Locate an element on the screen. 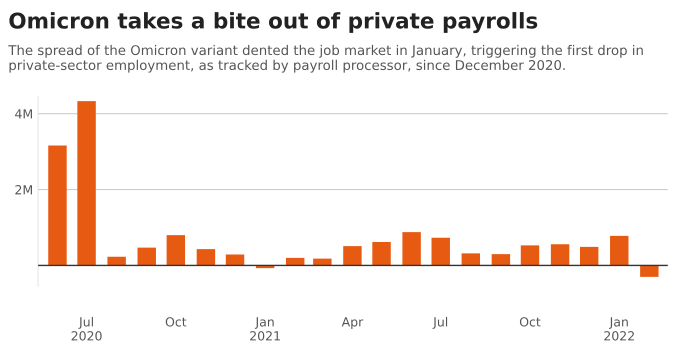 Image resolution: width=692 pixels, height=345 pixels. chart-subtitle: The spread of the Omicron variant dented the job market in January, triggering the first drop in private-sector employment, as tracked by payroll processor, since December 2020. is located at coordinates (325, 58).